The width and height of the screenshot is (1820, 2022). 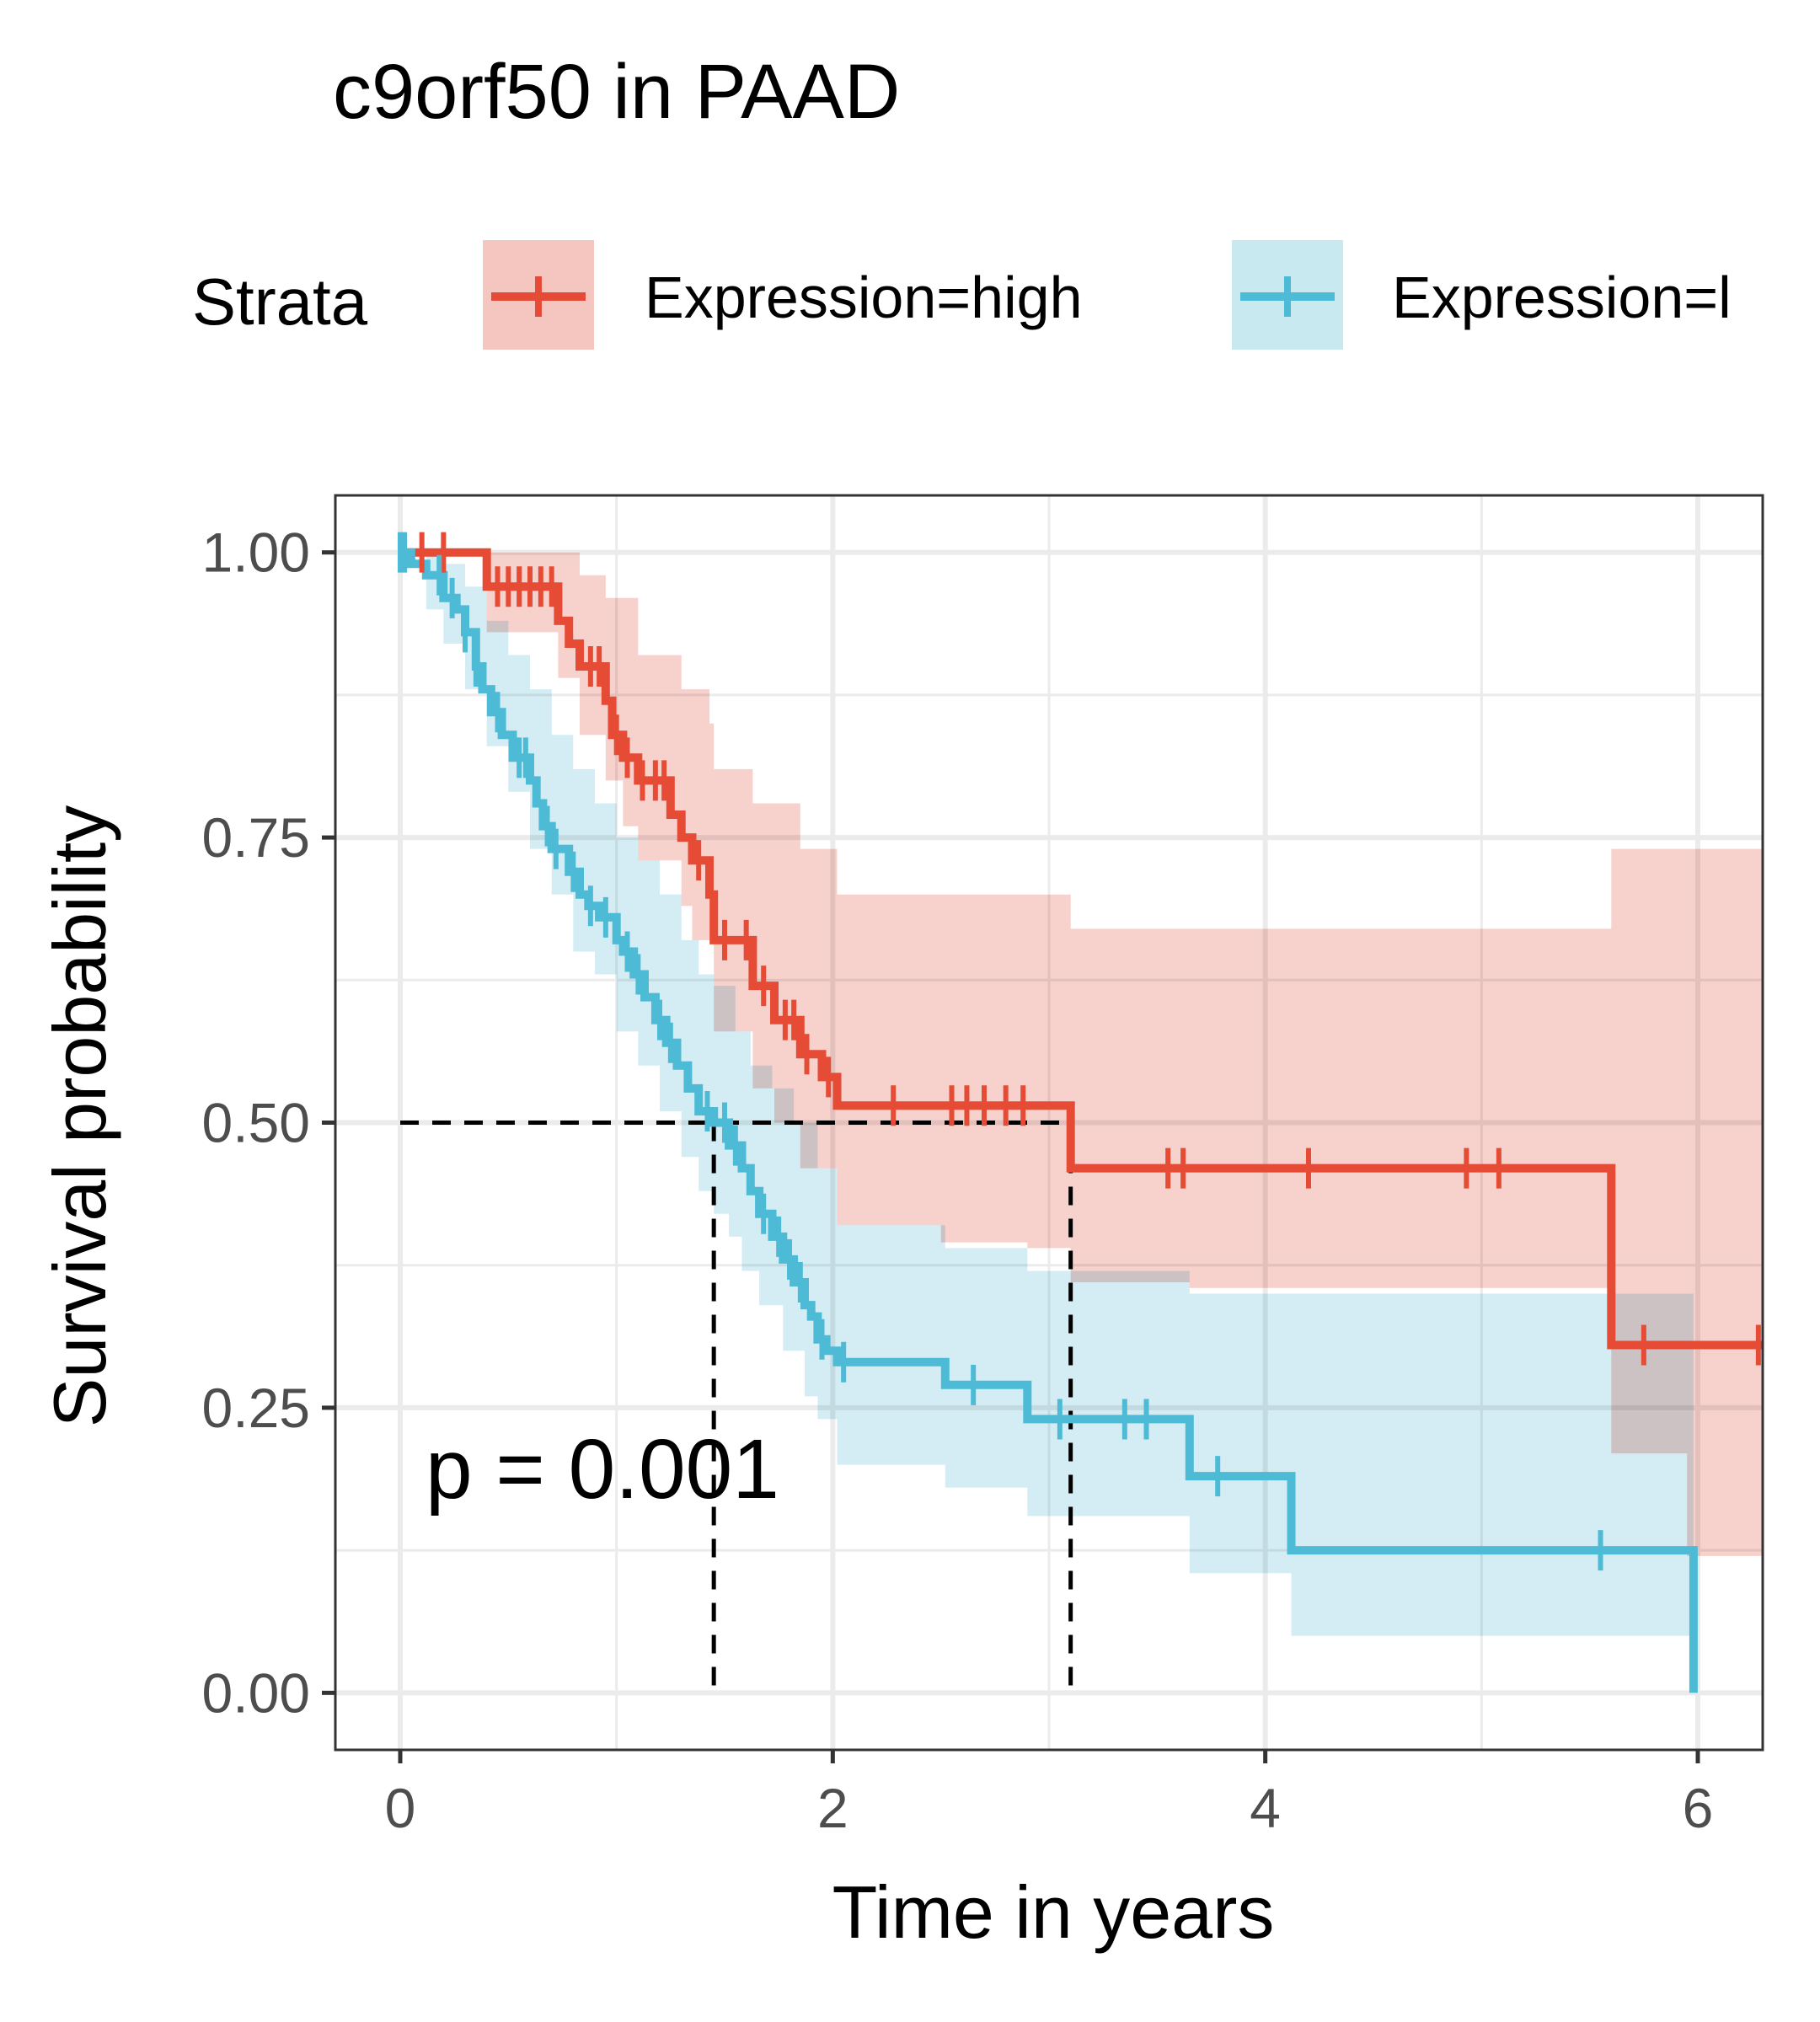 What do you see at coordinates (736, 1407) in the screenshot?
I see `median-lines` at bounding box center [736, 1407].